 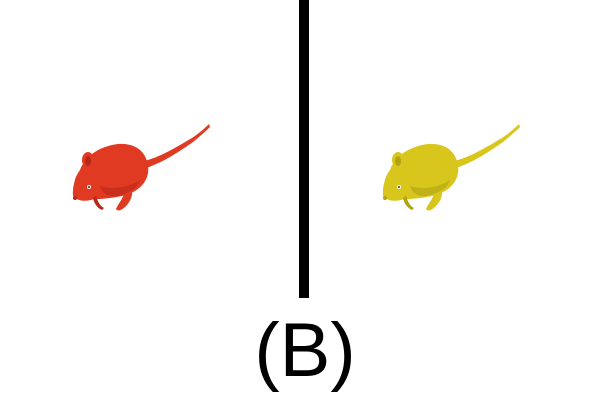 I want to click on yellow-mouse-icon, so click(x=451, y=167).